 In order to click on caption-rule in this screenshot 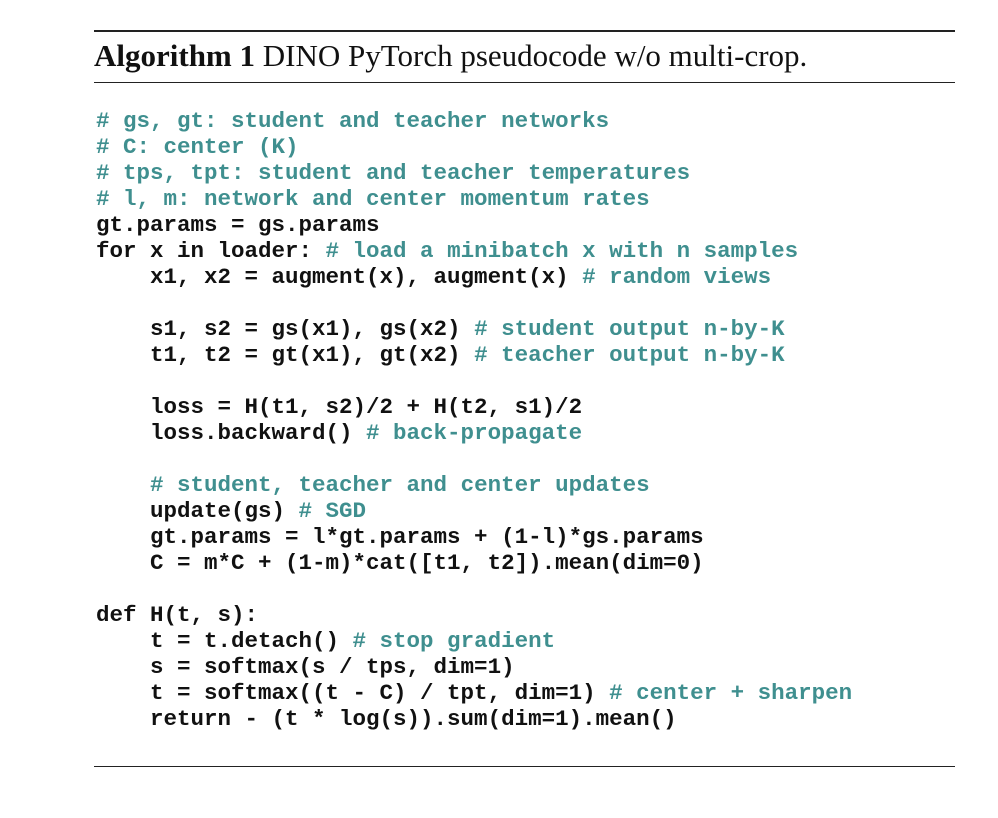, I will do `click(524, 82)`.